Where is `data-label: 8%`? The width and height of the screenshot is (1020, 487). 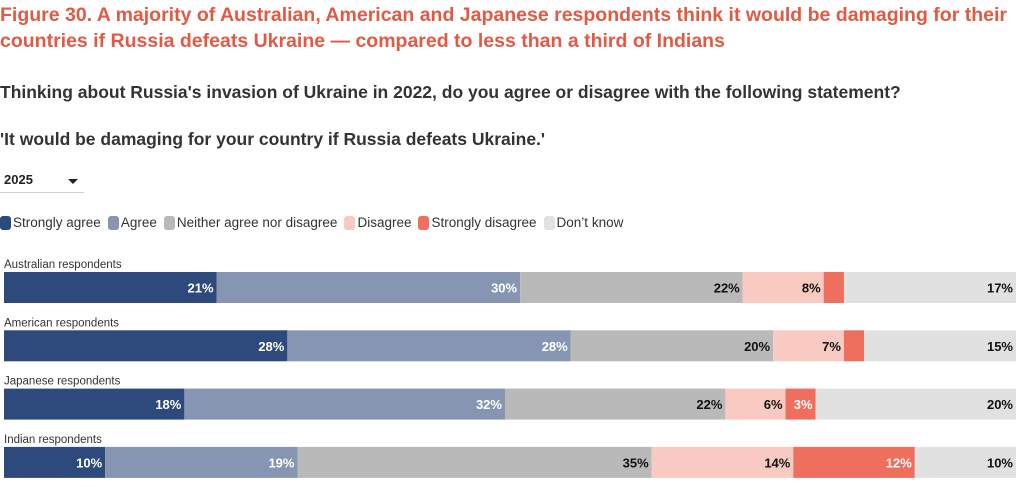 data-label: 8% is located at coordinates (811, 288).